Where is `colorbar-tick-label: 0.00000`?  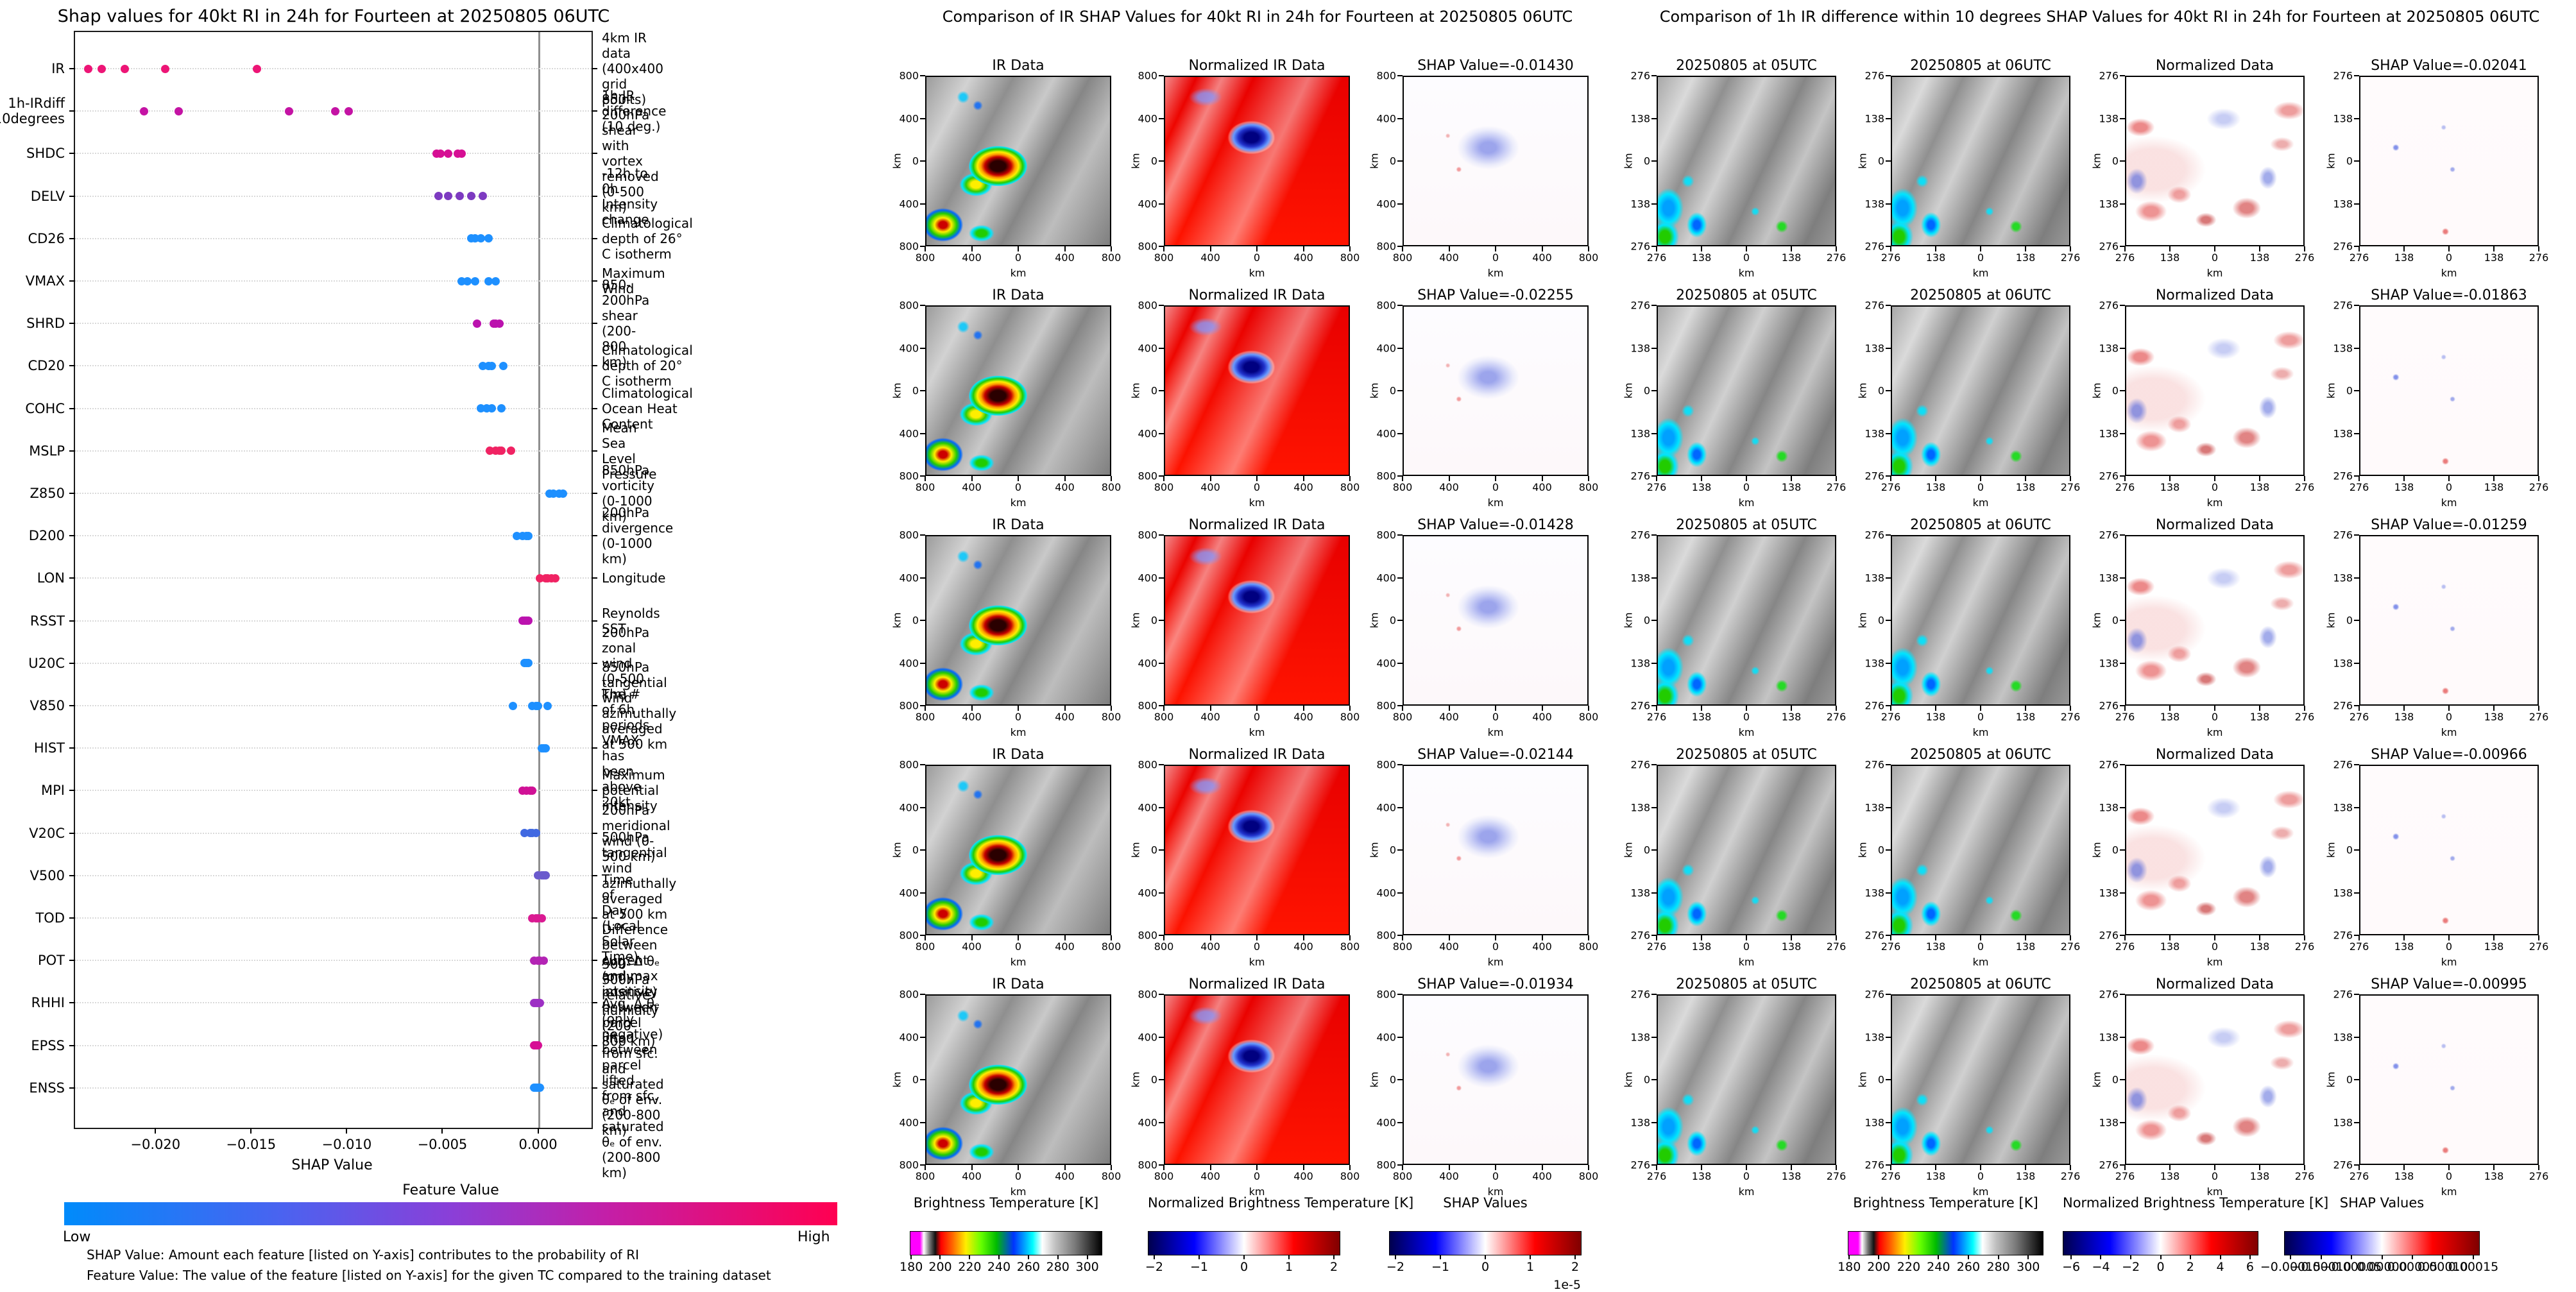 colorbar-tick-label: 0.00000 is located at coordinates (2382, 1267).